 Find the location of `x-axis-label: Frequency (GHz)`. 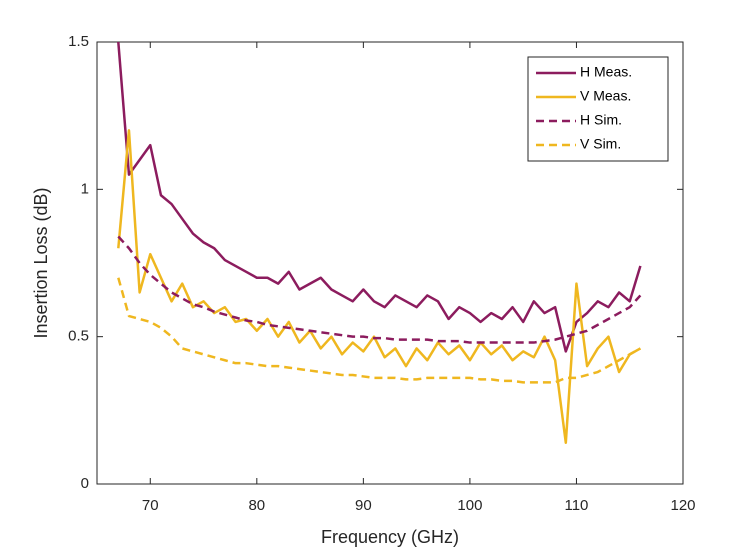

x-axis-label: Frequency (GHz) is located at coordinates (390, 537).